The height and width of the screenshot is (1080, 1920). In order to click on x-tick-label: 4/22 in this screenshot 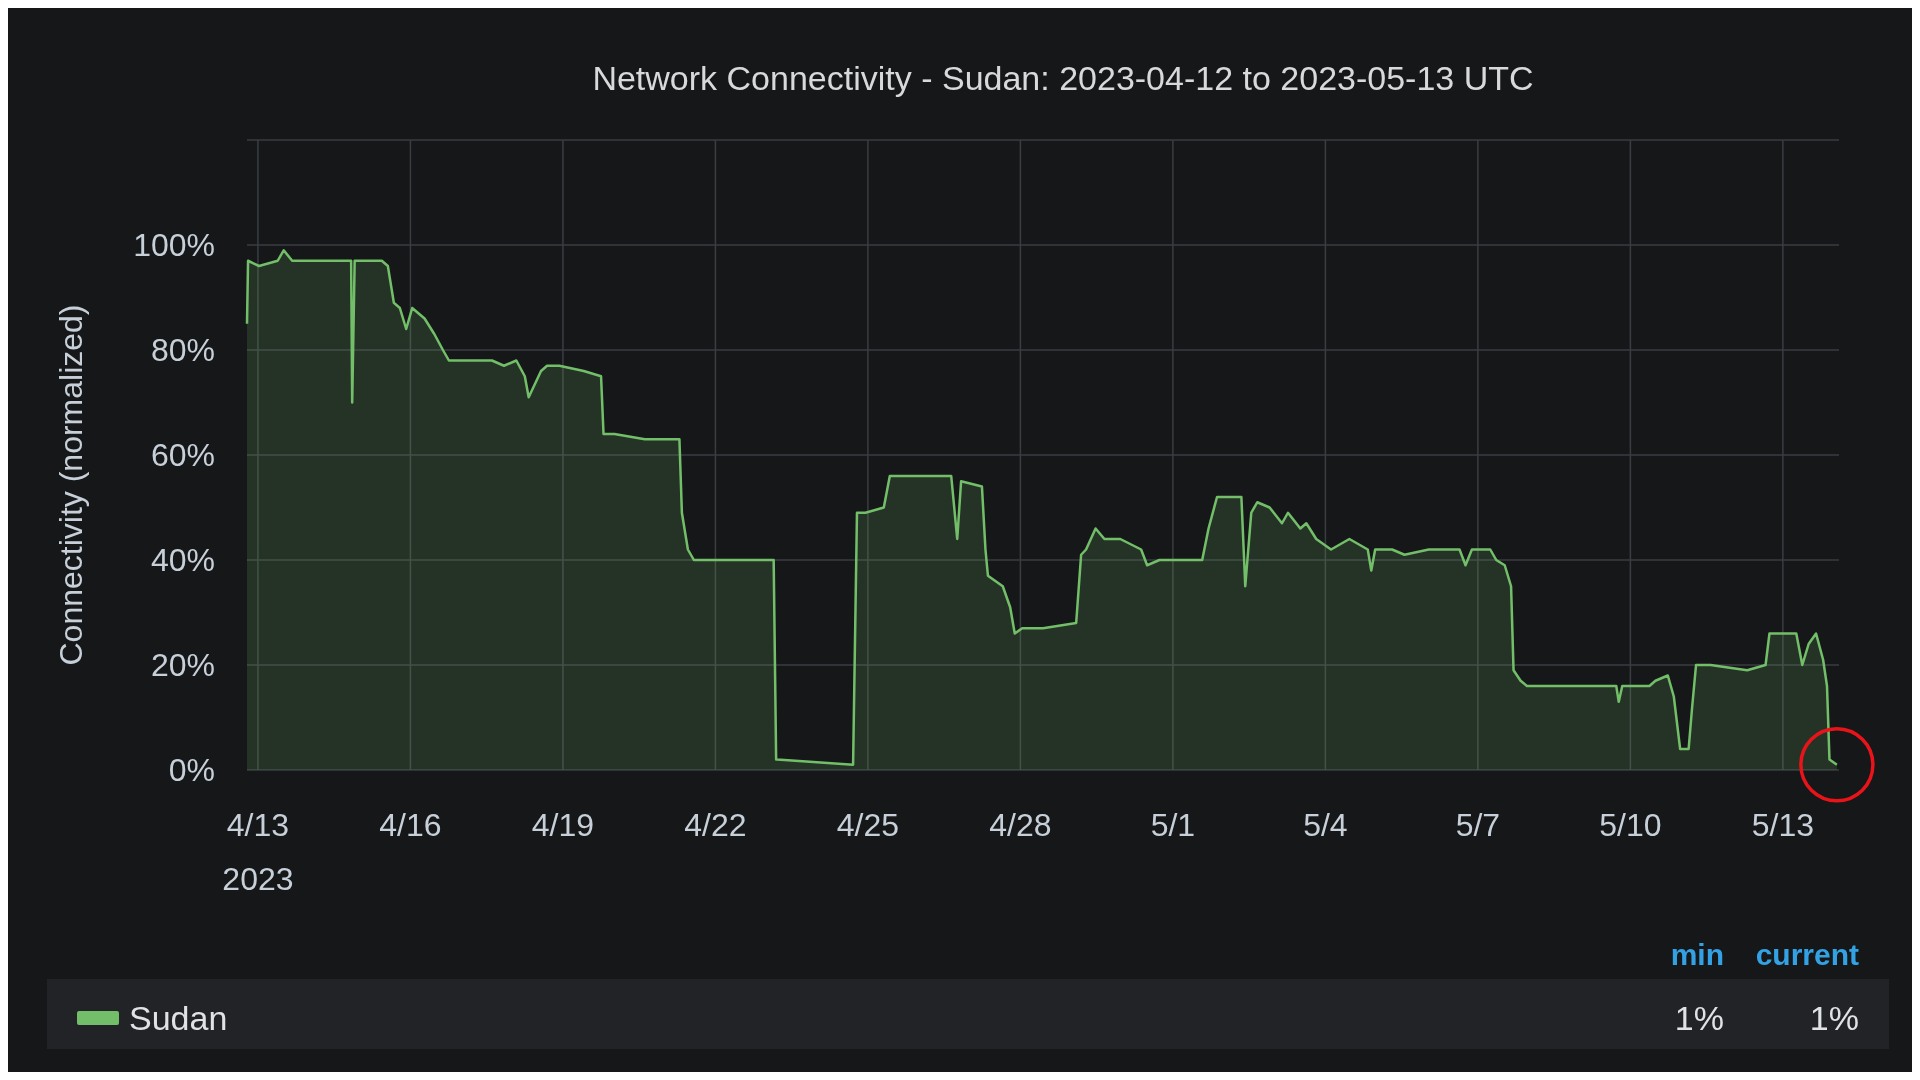, I will do `click(715, 825)`.